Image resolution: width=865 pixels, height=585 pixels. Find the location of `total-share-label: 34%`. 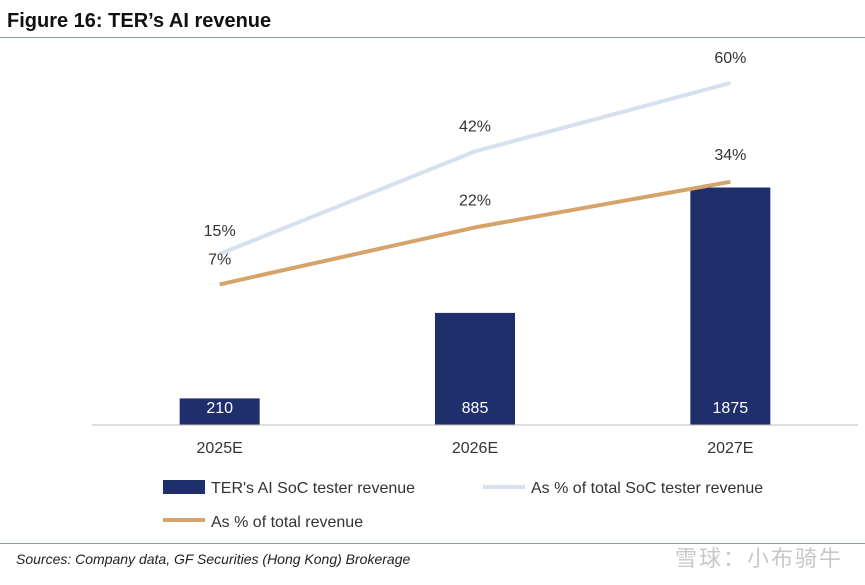

total-share-label: 34% is located at coordinates (730, 155).